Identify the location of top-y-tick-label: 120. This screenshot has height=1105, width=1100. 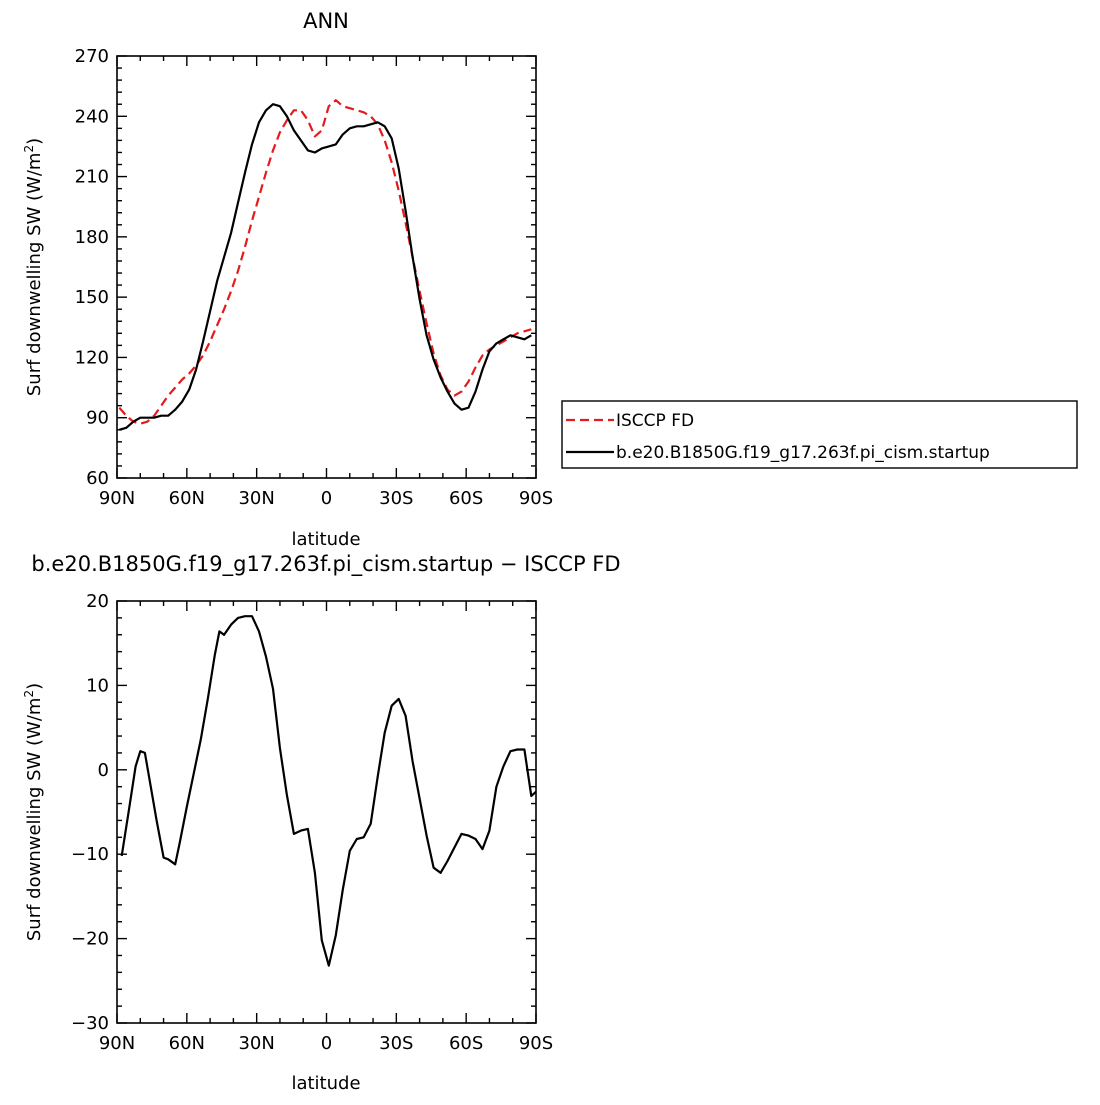
(92, 357).